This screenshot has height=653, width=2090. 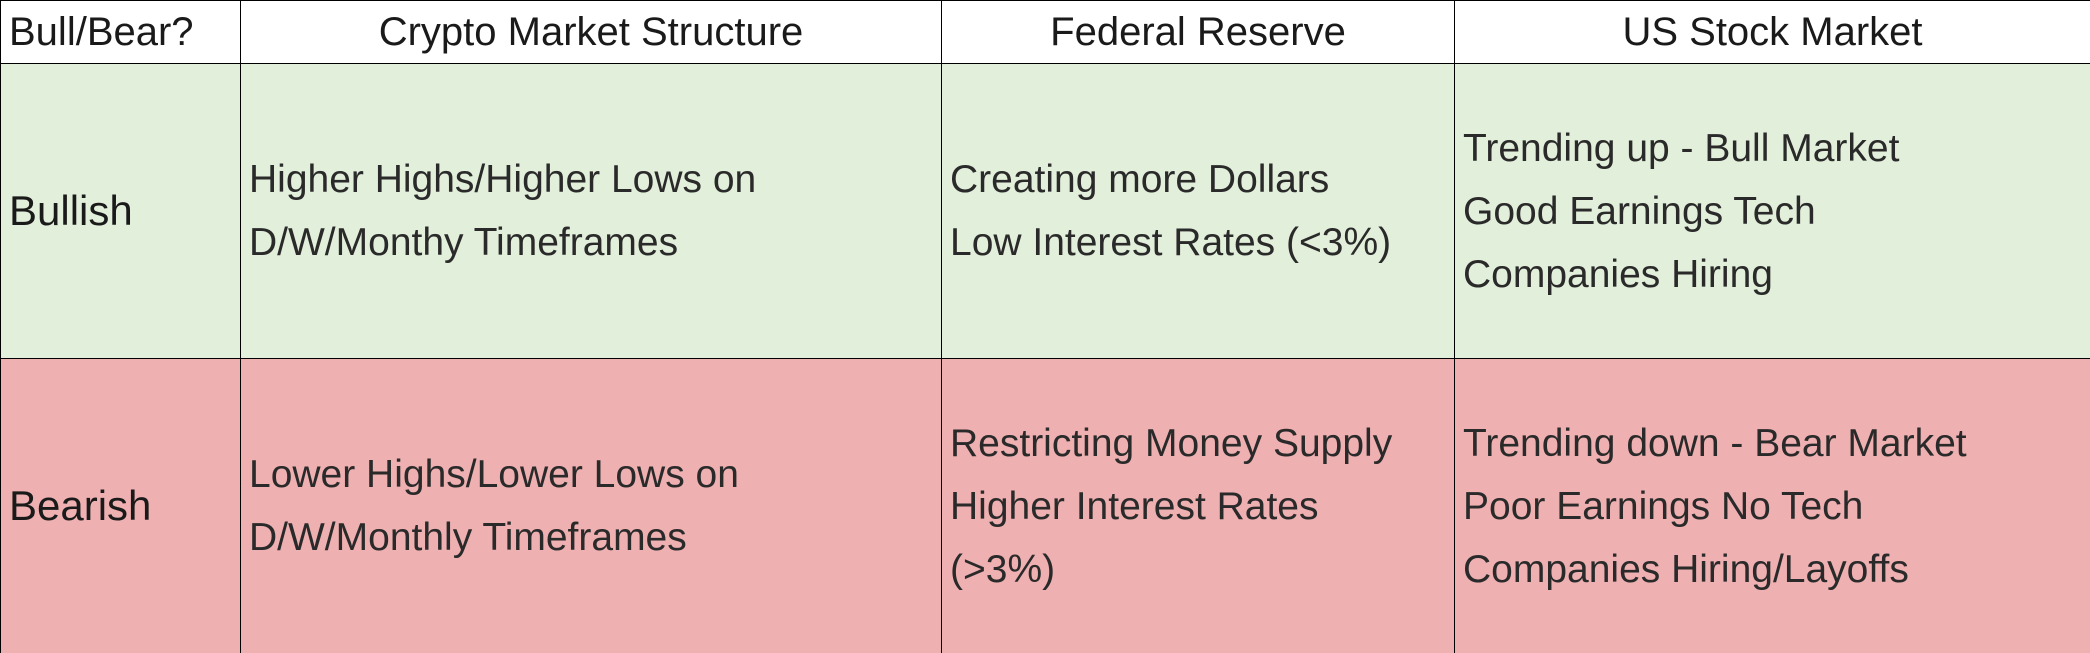 What do you see at coordinates (591, 32) in the screenshot?
I see `header-cell: Crypto Market Structure` at bounding box center [591, 32].